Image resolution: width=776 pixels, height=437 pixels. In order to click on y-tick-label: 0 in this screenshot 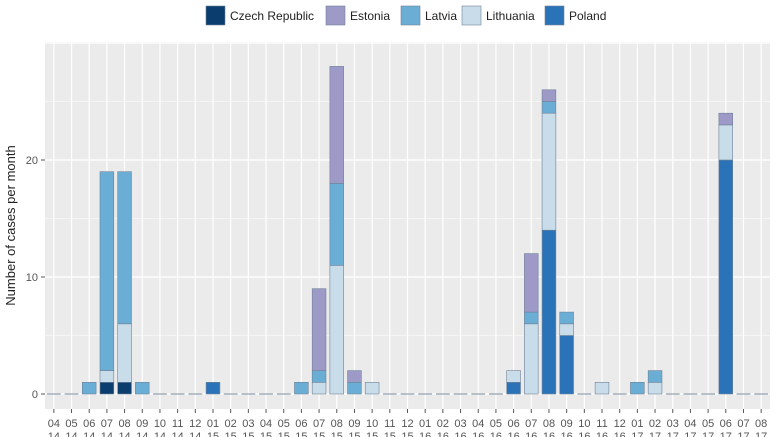, I will do `click(35, 395)`.